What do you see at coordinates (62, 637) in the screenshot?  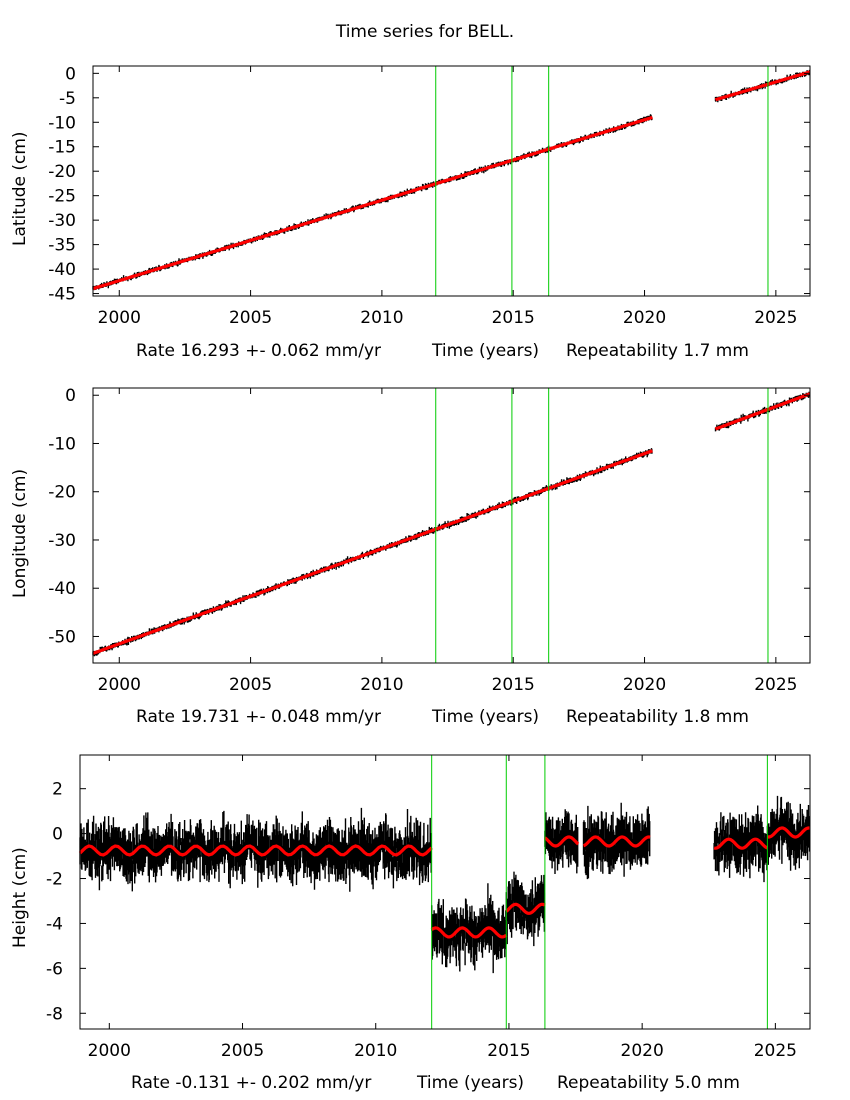 I see `ytick-label: -50` at bounding box center [62, 637].